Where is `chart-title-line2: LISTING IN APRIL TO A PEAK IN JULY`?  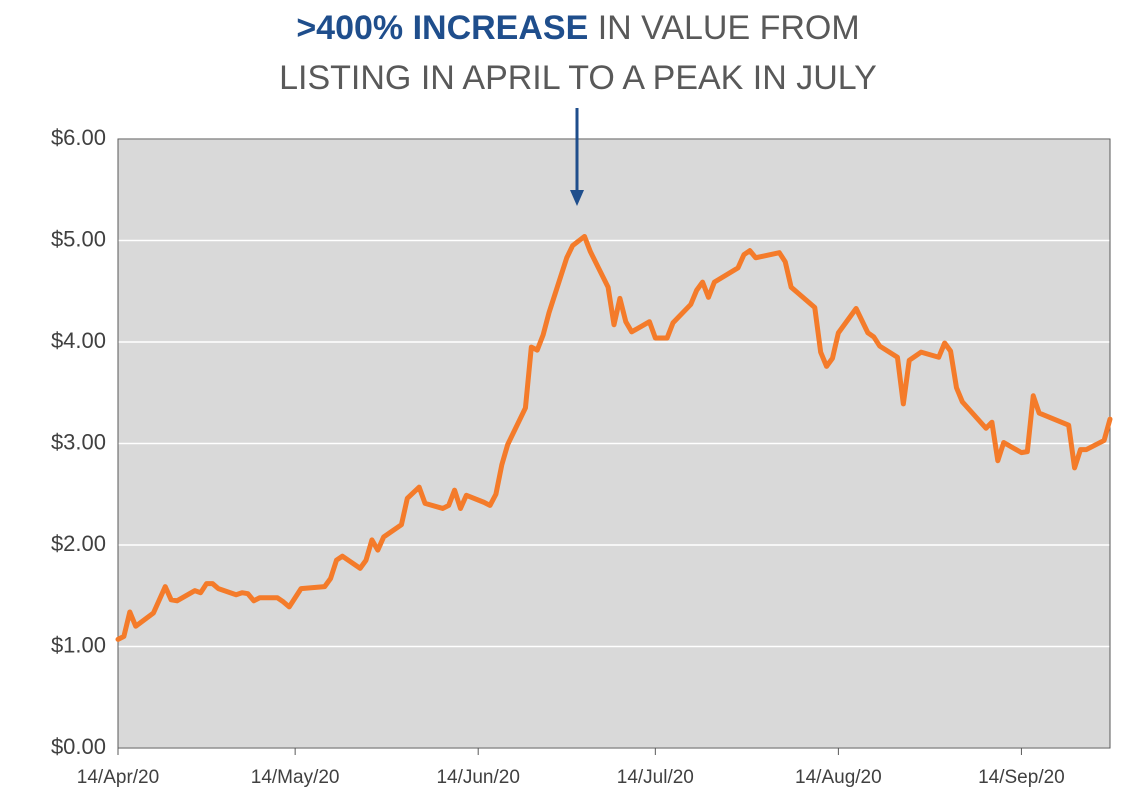
chart-title-line2: LISTING IN APRIL TO A PEAK IN JULY is located at coordinates (578, 78).